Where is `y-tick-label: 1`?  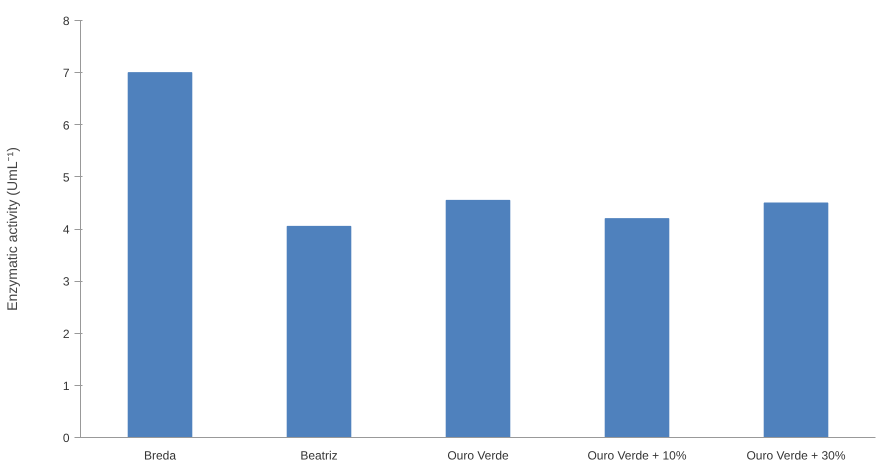 y-tick-label: 1 is located at coordinates (66, 385).